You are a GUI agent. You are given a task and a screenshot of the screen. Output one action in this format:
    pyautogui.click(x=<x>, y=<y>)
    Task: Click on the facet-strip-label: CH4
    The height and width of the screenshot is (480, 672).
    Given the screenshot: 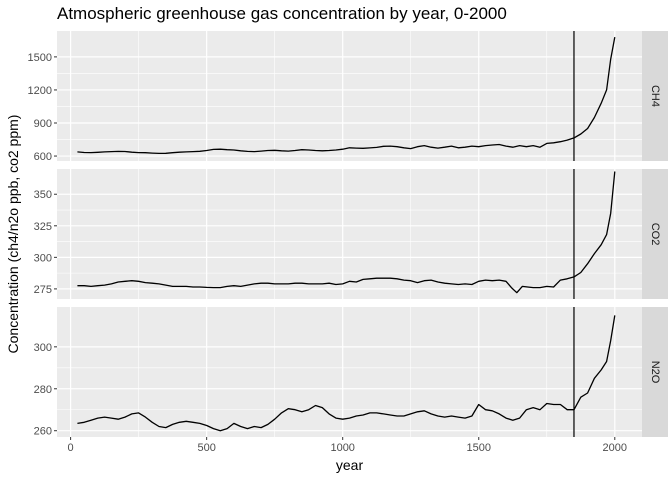 What is the action you would take?
    pyautogui.click(x=655, y=96)
    